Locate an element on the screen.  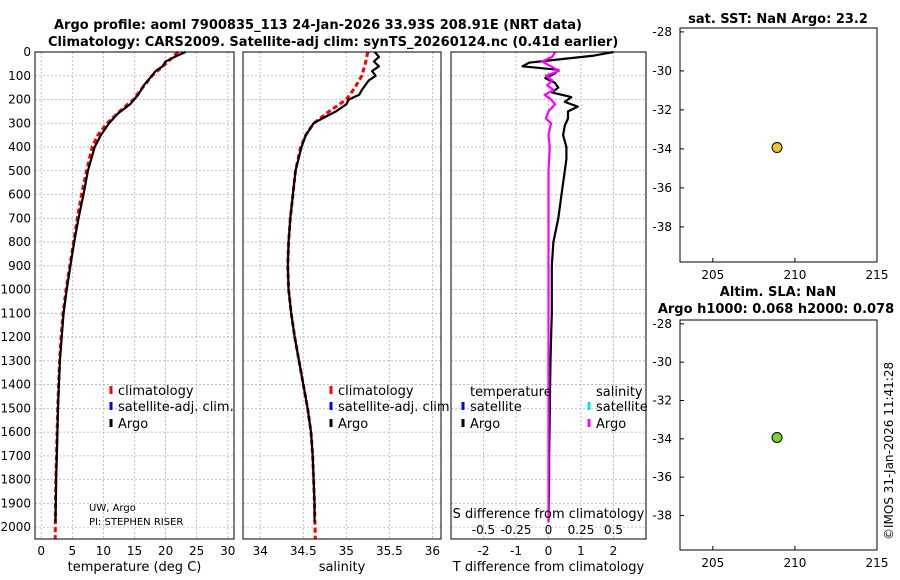
sst_map-xtick-label: 215 is located at coordinates (877, 275).